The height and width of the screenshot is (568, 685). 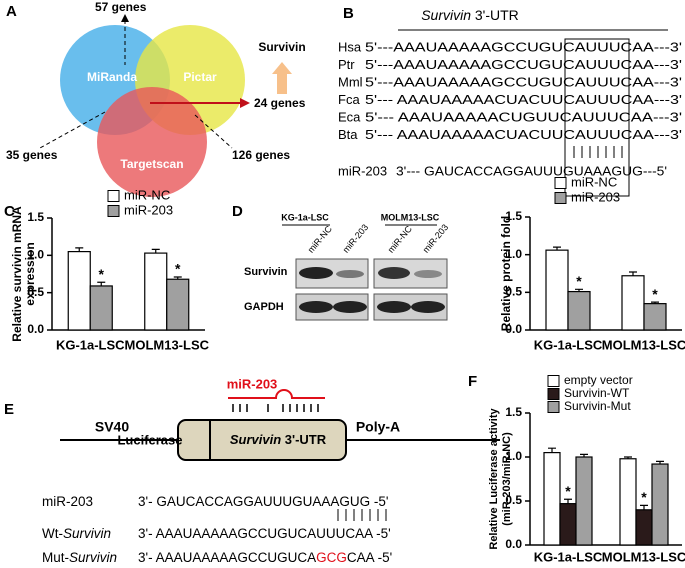 What do you see at coordinates (148, 209) in the screenshot?
I see `legend-label: miR-203` at bounding box center [148, 209].